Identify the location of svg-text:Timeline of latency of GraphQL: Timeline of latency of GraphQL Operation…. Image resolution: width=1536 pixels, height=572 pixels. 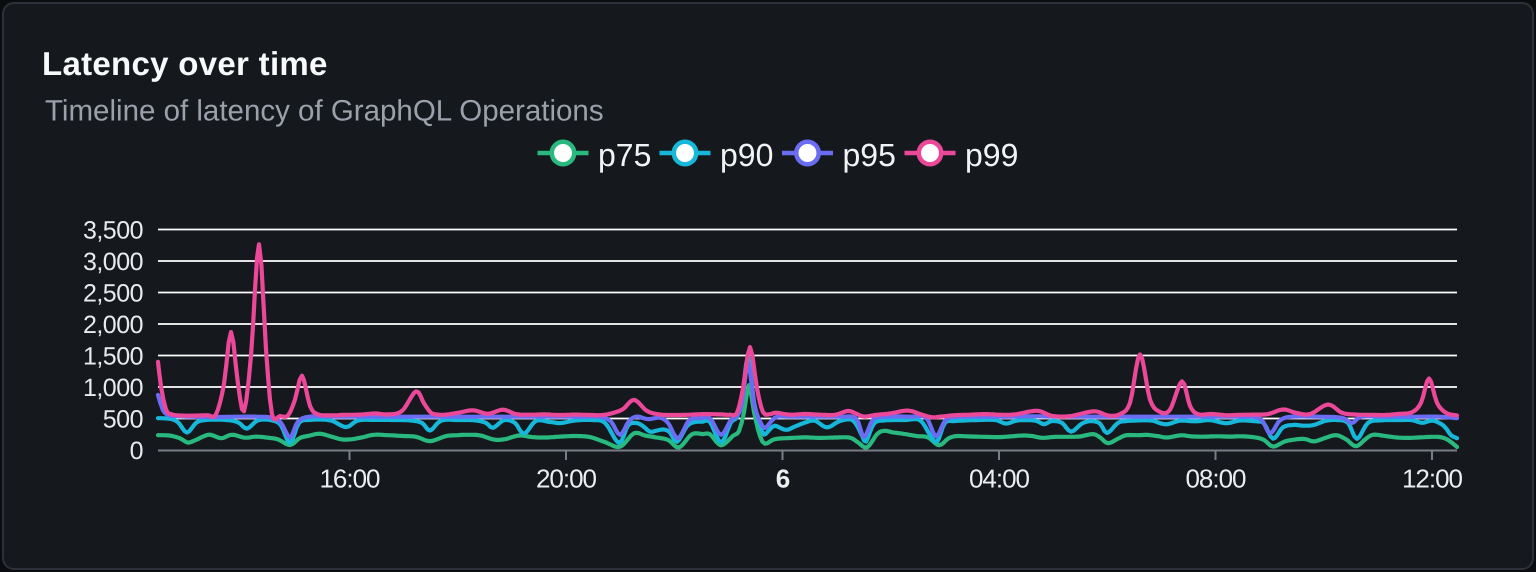
(324, 110).